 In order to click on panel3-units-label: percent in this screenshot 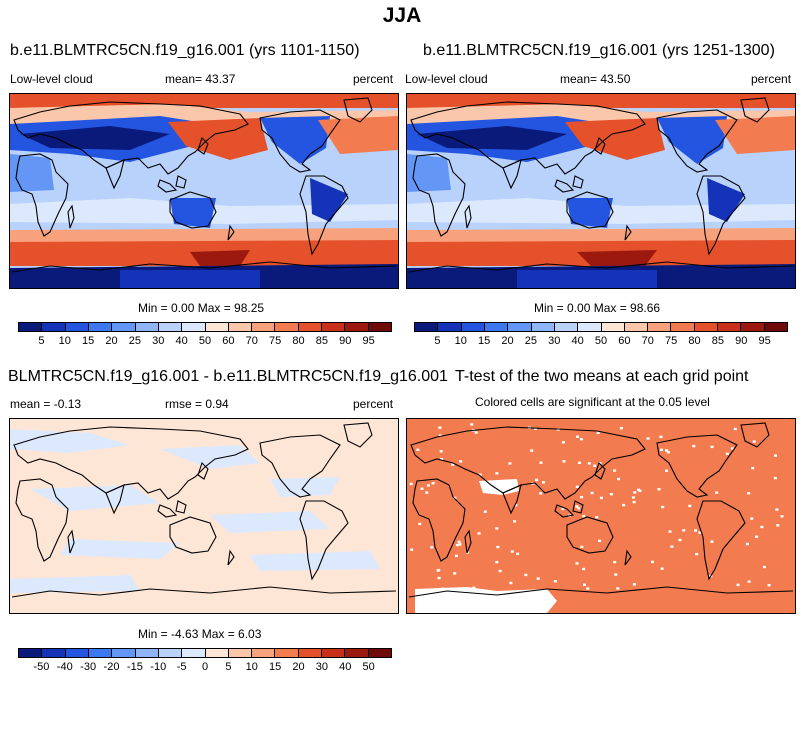, I will do `click(373, 404)`.